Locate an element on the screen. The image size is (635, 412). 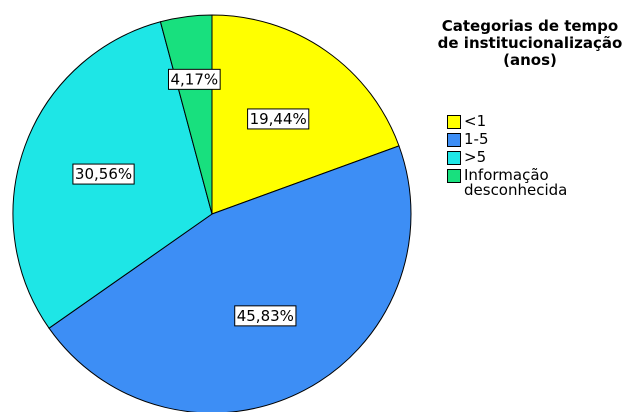
data-label: 45,83% is located at coordinates (265, 316).